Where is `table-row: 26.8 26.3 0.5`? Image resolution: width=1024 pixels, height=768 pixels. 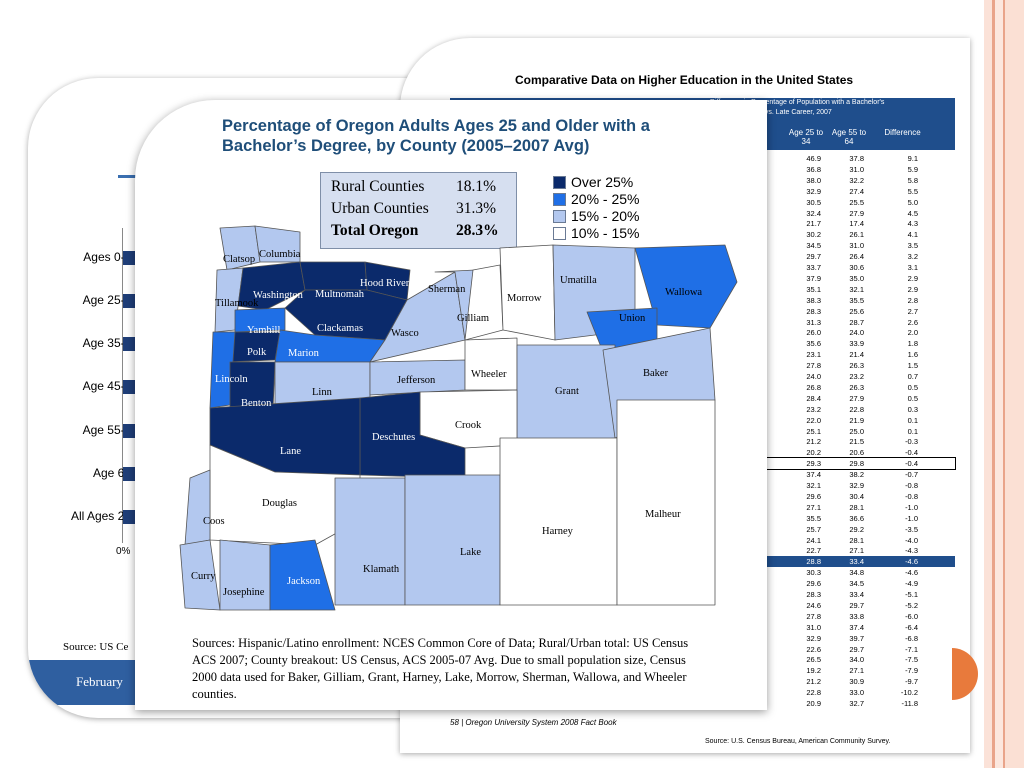 table-row: 26.8 26.3 0.5 is located at coordinates (832, 387).